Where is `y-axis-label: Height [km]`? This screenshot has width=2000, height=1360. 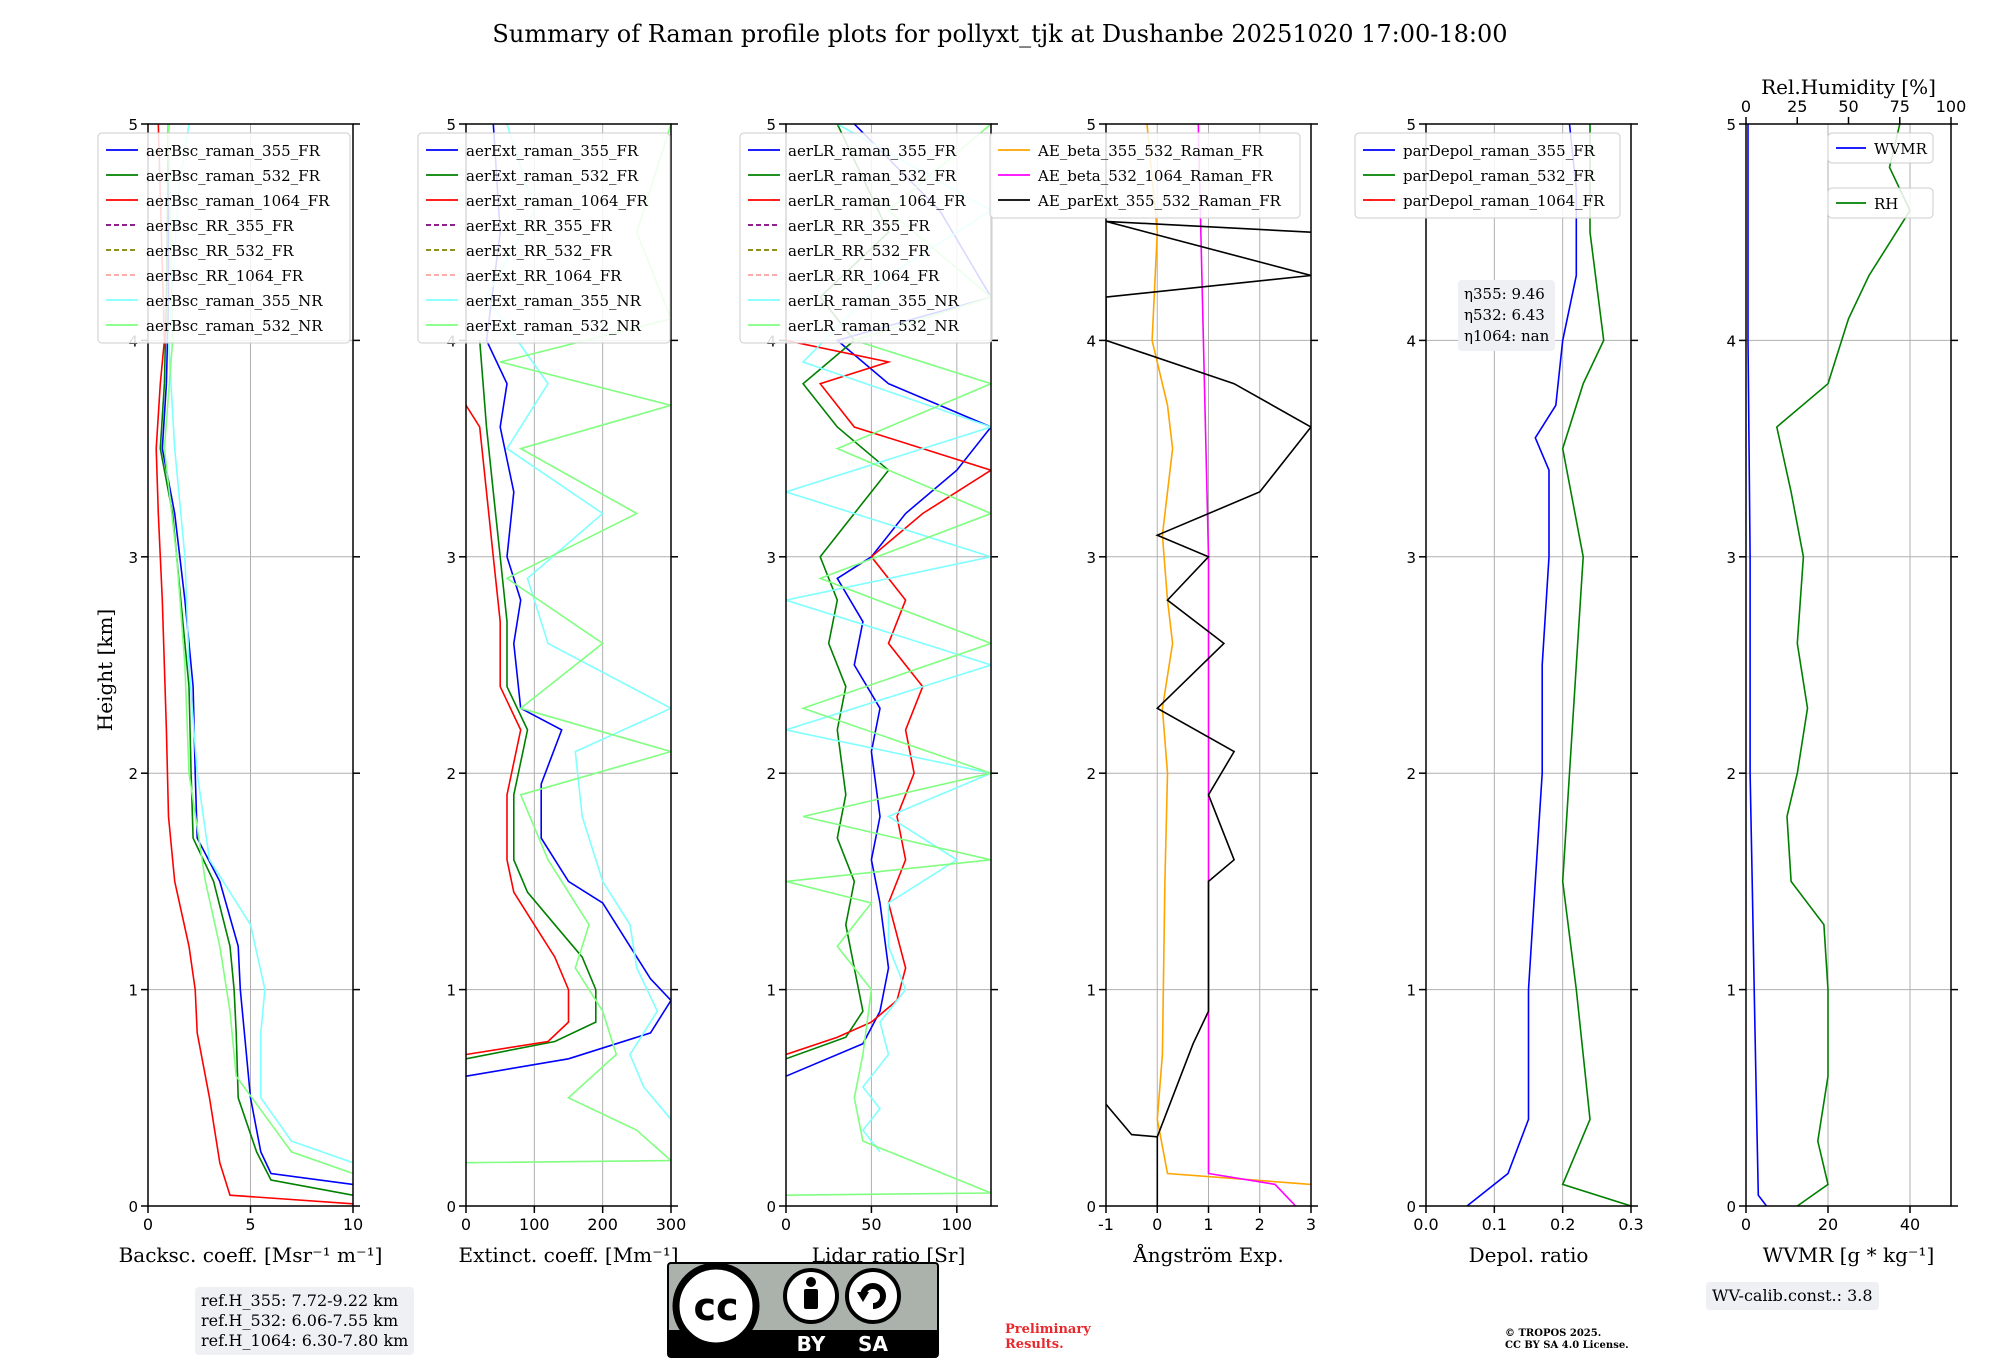 y-axis-label: Height [km] is located at coordinates (105, 670).